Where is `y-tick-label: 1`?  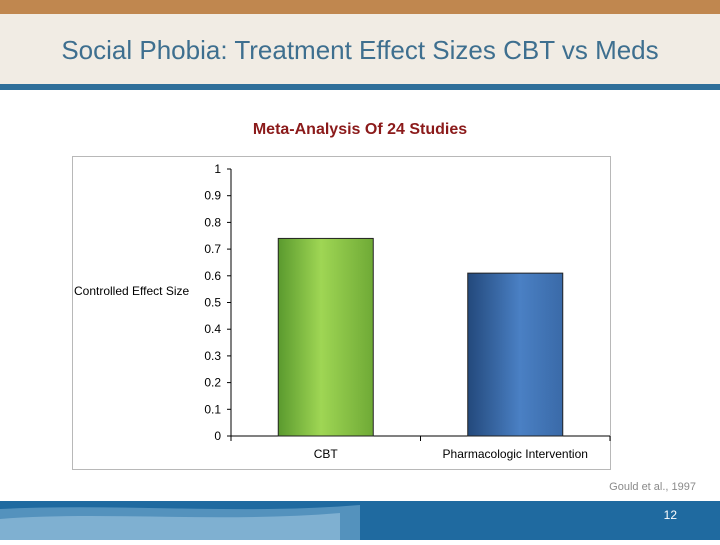
y-tick-label: 1 is located at coordinates (217, 169).